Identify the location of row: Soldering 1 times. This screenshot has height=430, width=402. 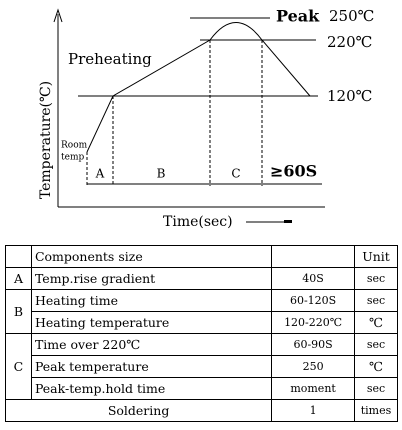
(201, 410).